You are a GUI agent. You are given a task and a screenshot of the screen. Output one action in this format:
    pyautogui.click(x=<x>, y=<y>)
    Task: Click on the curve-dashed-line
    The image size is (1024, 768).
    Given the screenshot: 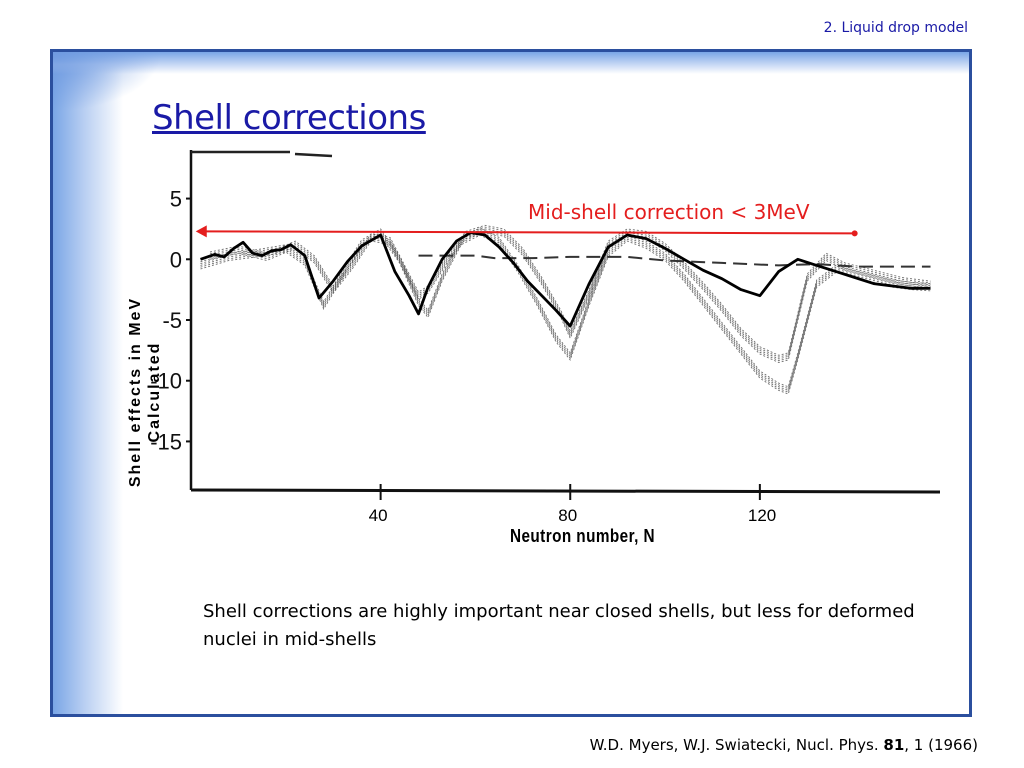 What is the action you would take?
    pyautogui.click(x=674, y=261)
    